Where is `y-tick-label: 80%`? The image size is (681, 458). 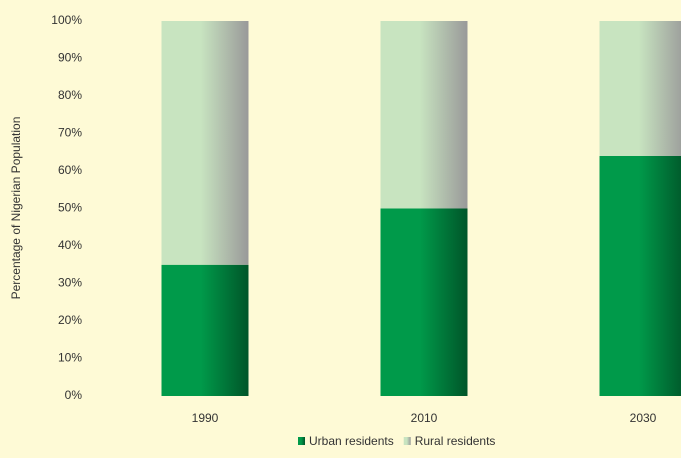 y-tick-label: 80% is located at coordinates (70, 95).